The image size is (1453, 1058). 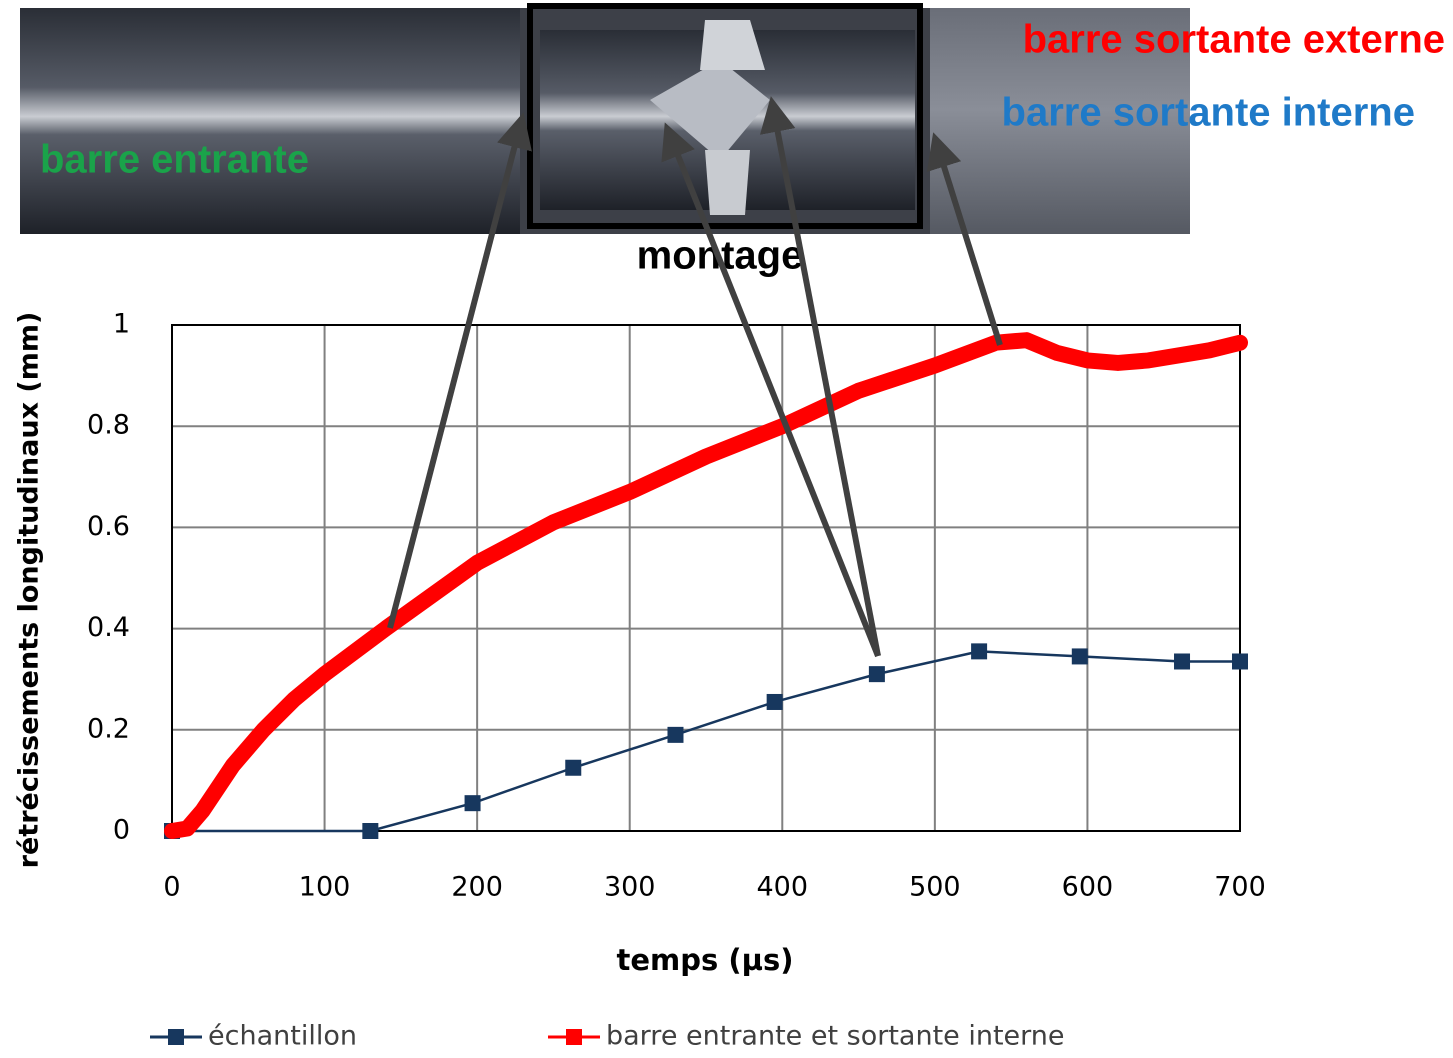 I want to click on x-tick-label: 100, so click(x=325, y=887).